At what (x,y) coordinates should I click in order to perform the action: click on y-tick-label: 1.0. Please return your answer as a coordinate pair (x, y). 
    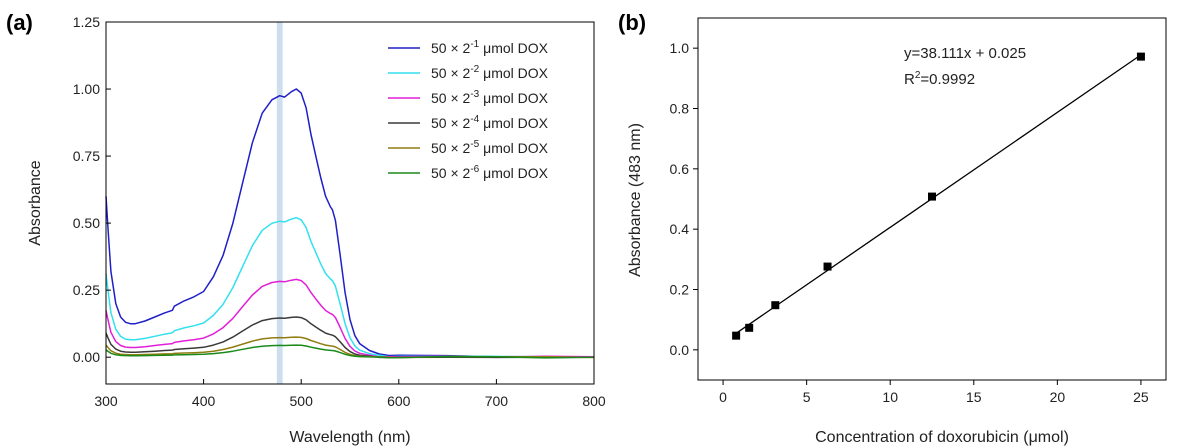
    Looking at the image, I should click on (680, 48).